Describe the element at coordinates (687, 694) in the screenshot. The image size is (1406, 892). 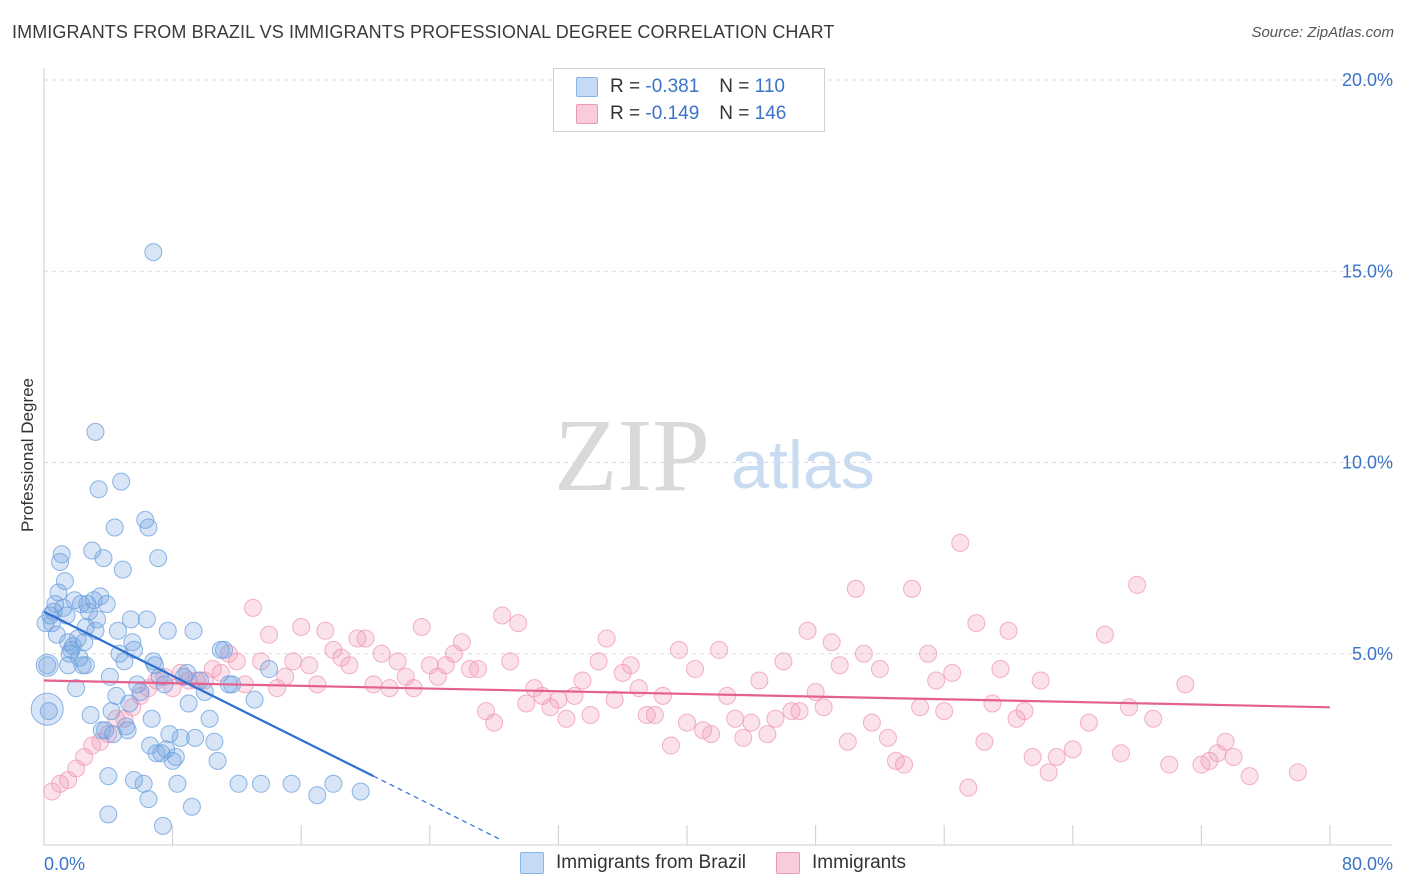
I see `pink-trend-line` at that location.